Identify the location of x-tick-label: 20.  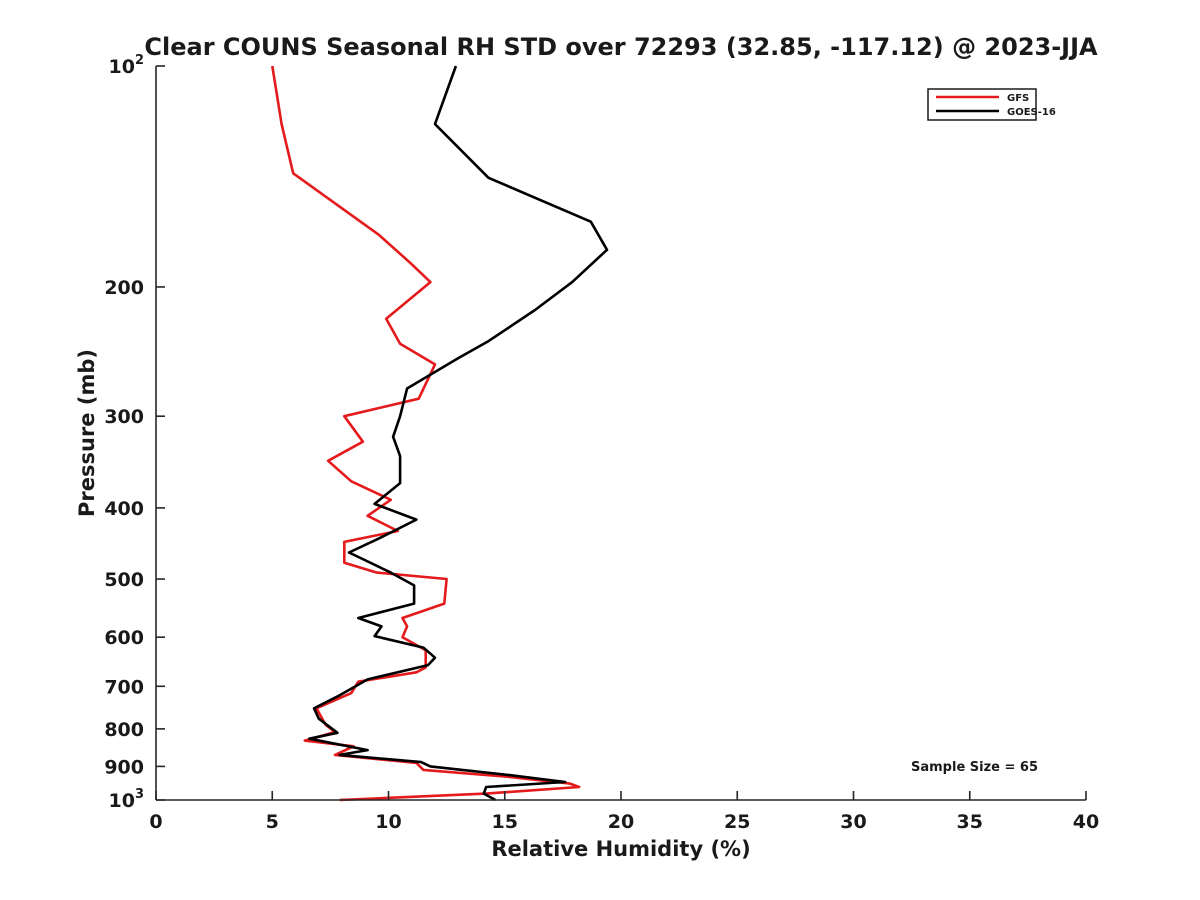
(621, 822).